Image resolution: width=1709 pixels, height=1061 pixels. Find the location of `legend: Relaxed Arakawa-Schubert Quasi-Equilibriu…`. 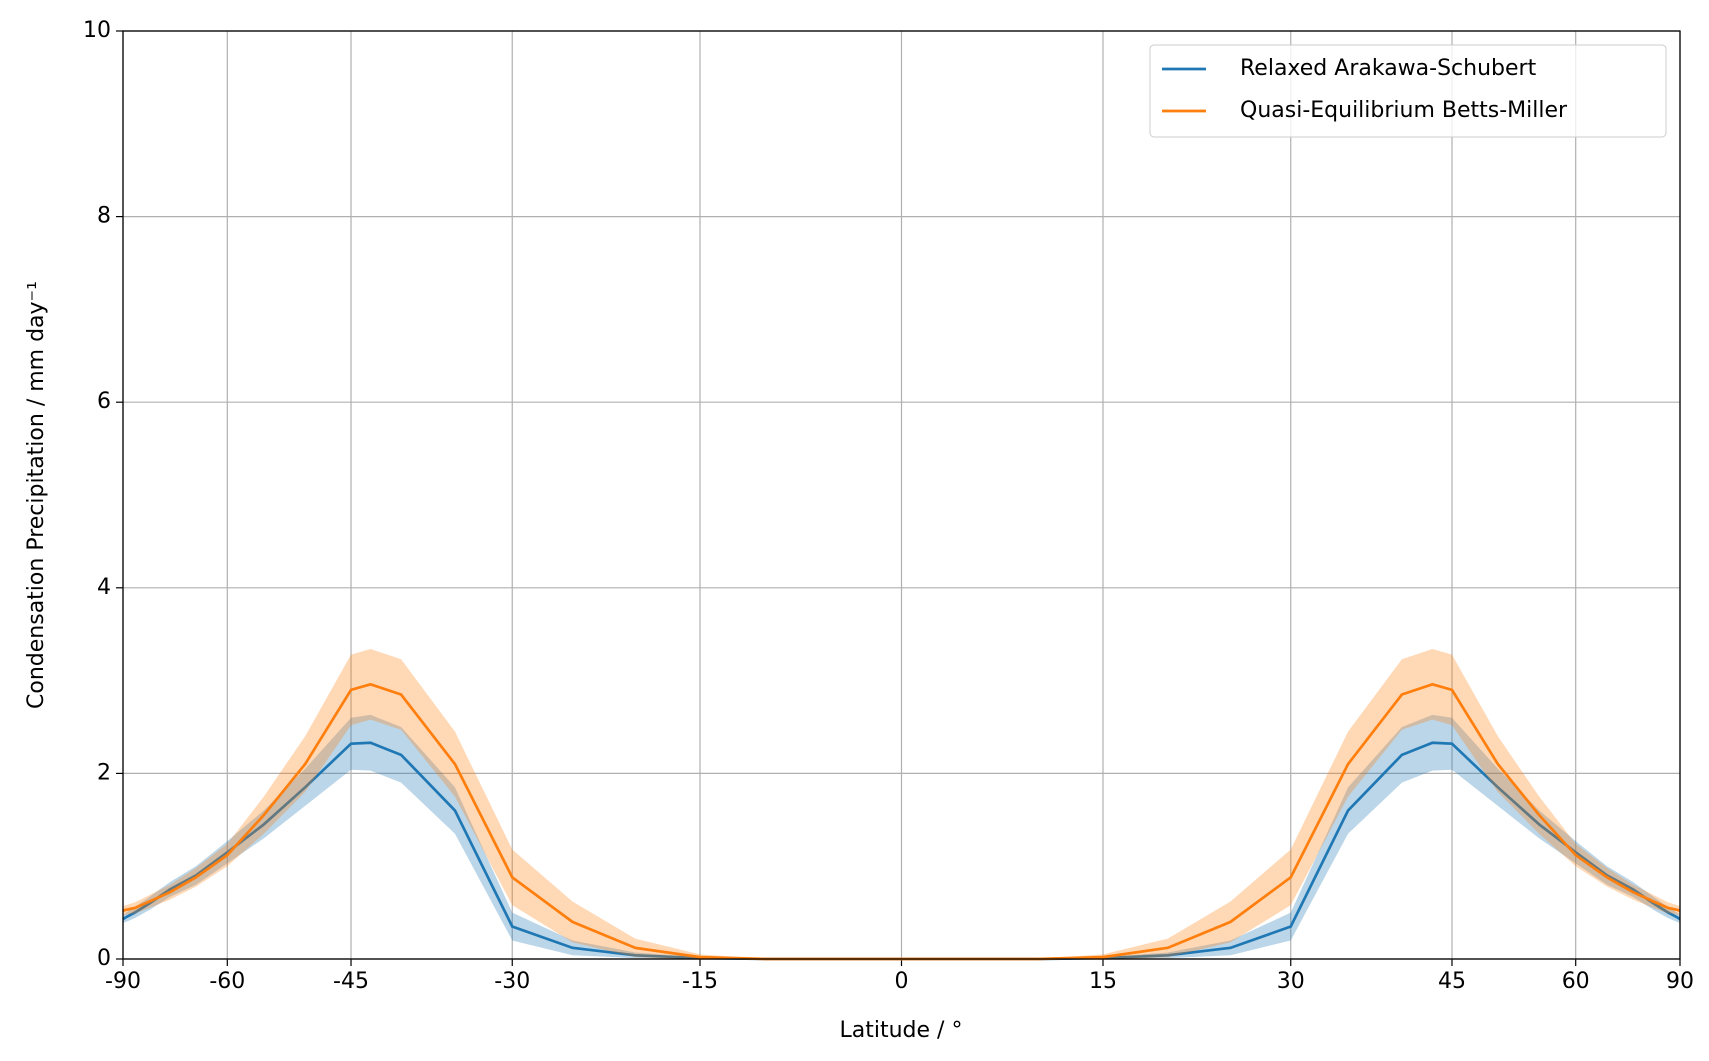

legend: Relaxed Arakawa-Schubert Quasi-Equilibriu… is located at coordinates (1408, 91).